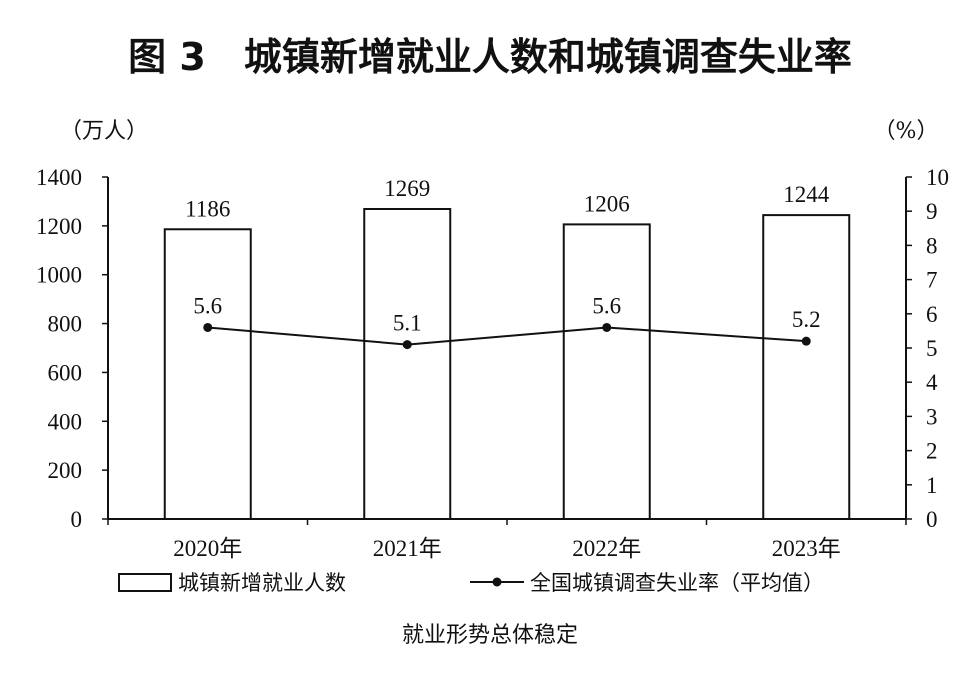 This screenshot has width=980, height=681. I want to click on x-tick-label: 2022年, so click(606, 548).